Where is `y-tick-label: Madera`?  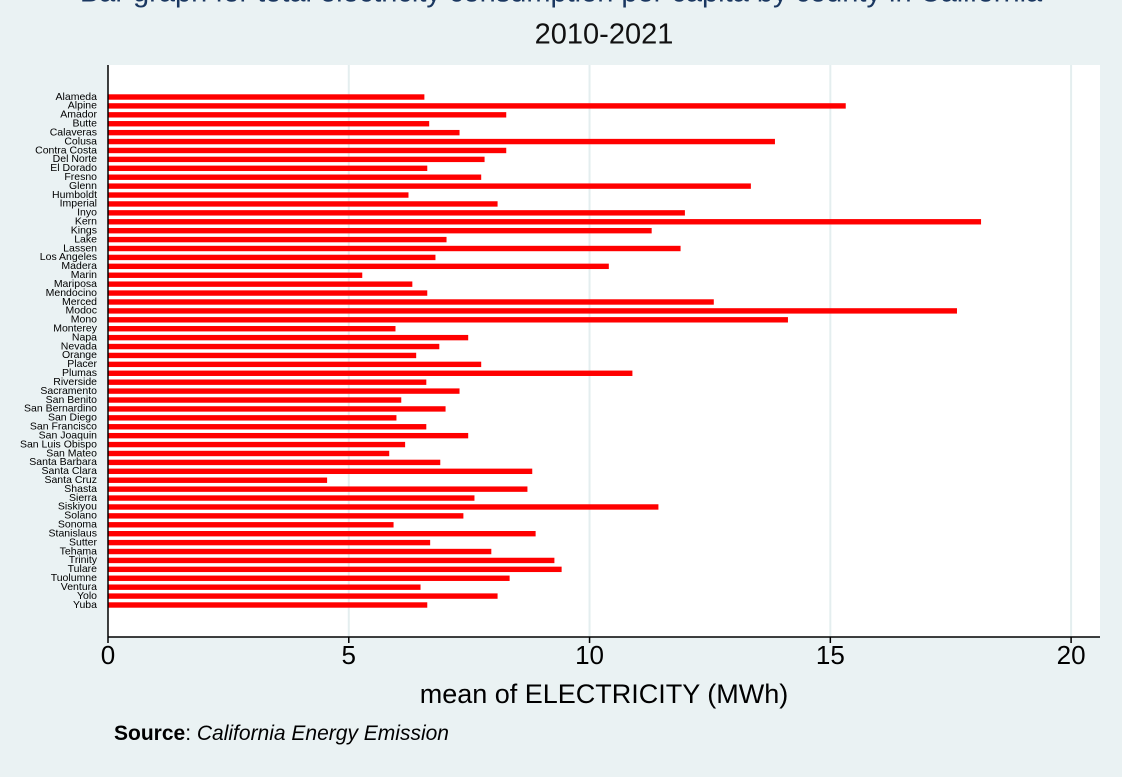 y-tick-label: Madera is located at coordinates (79, 266).